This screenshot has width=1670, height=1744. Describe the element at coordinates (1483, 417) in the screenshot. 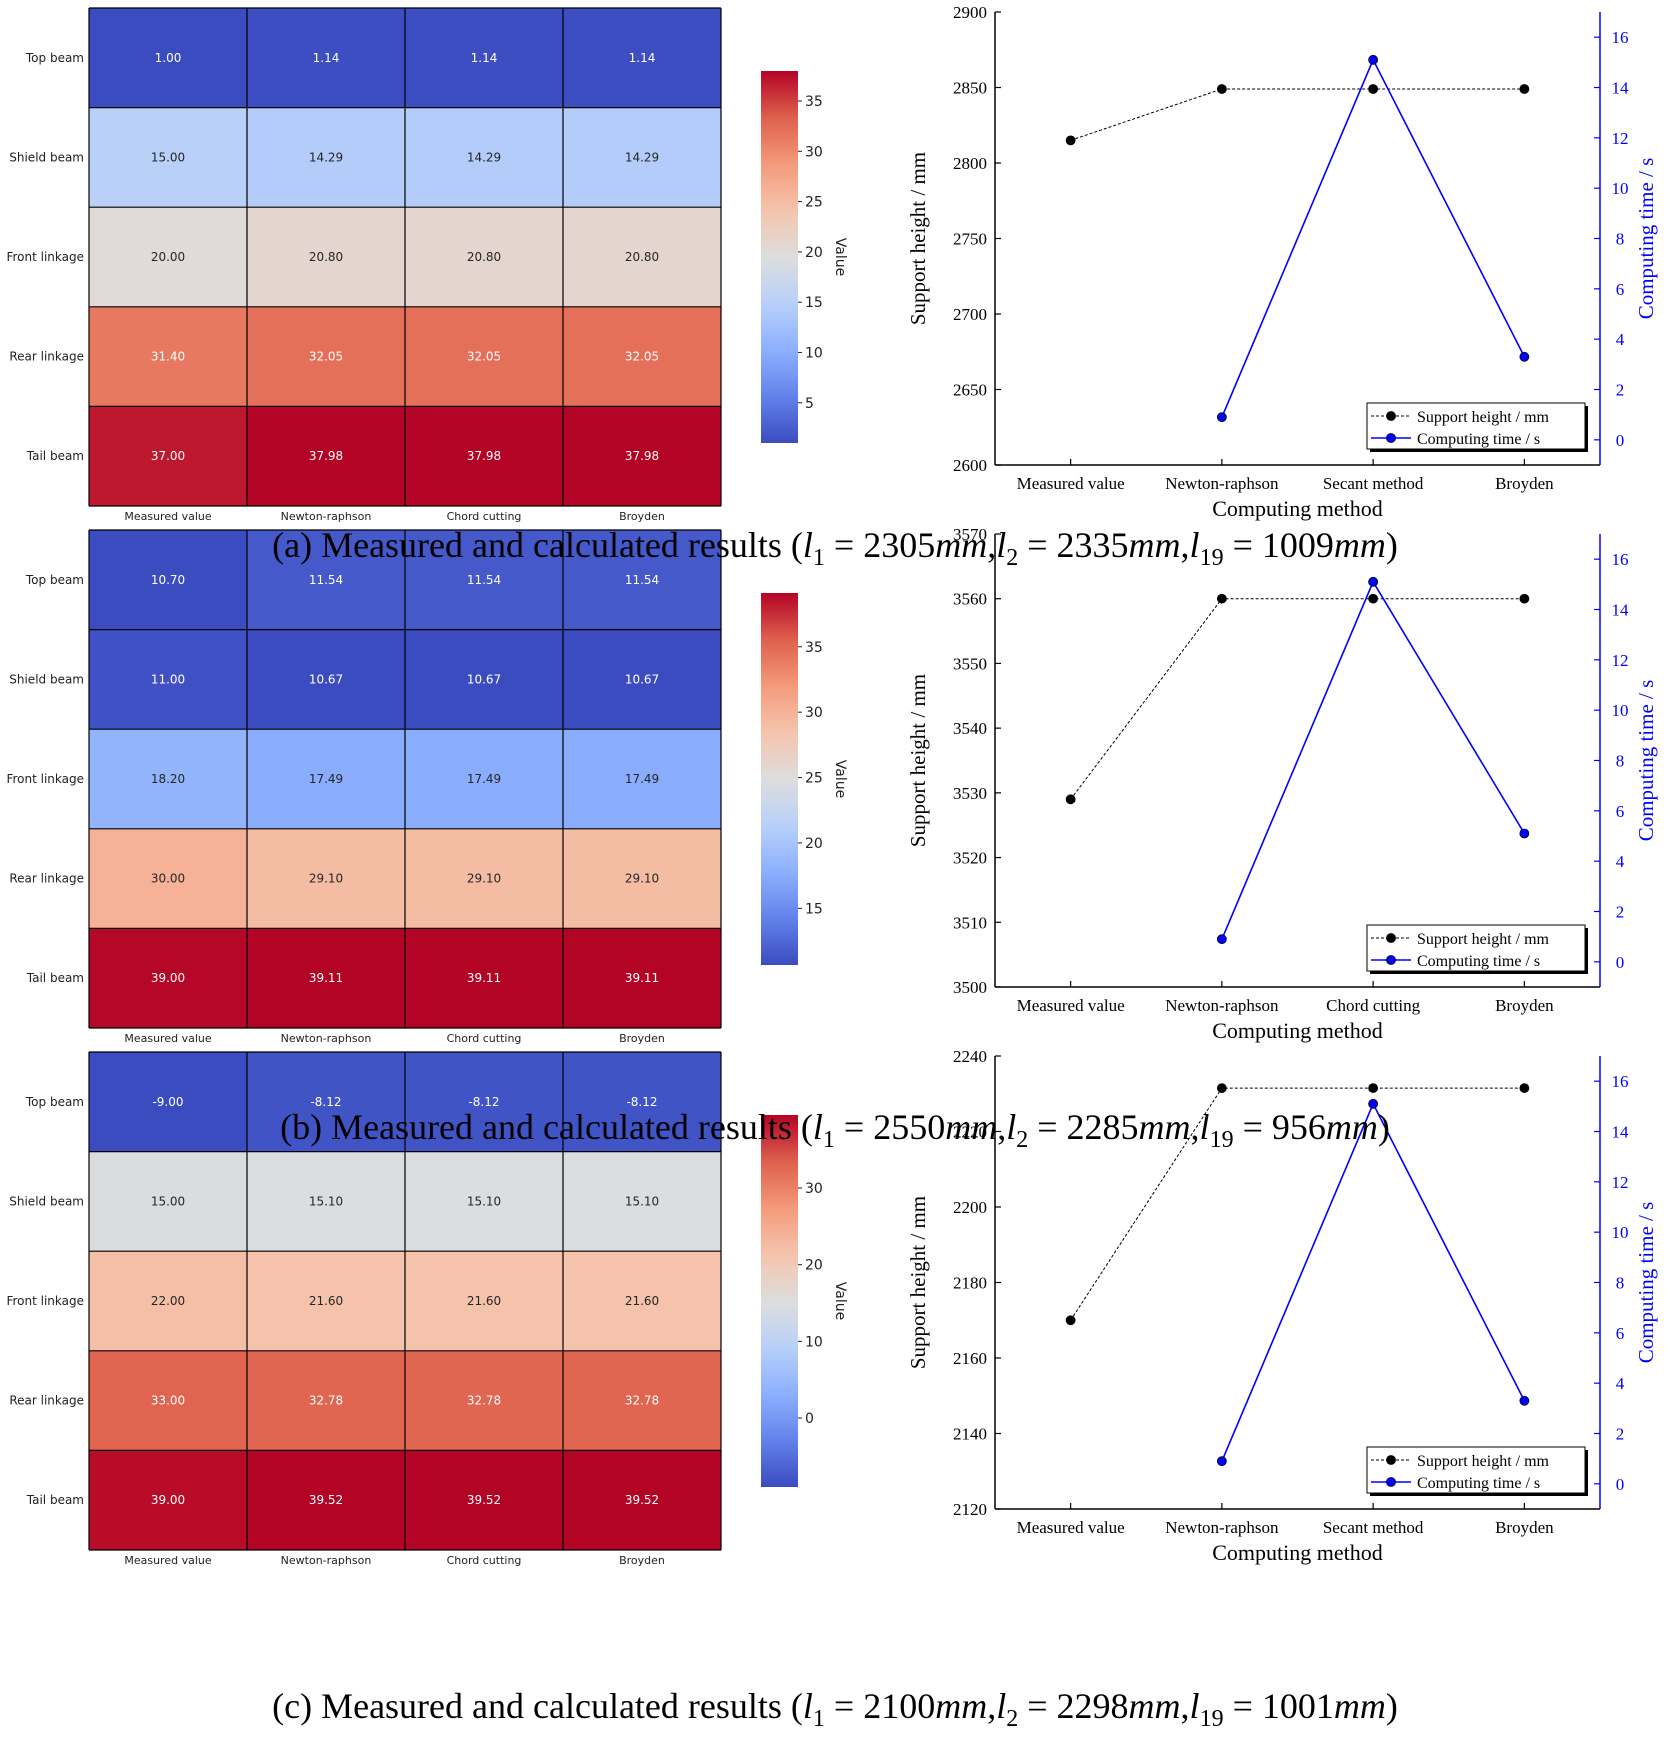

I see `legend-label-0: Support height / mm` at that location.